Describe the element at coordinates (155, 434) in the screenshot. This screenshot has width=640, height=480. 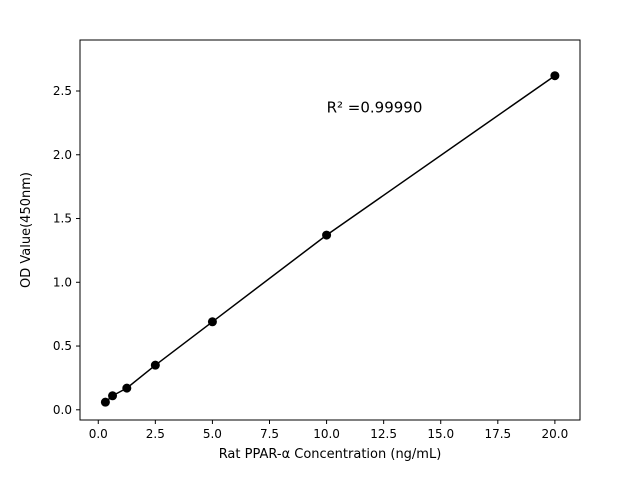
I see `x-tick-label: 2.5` at that location.